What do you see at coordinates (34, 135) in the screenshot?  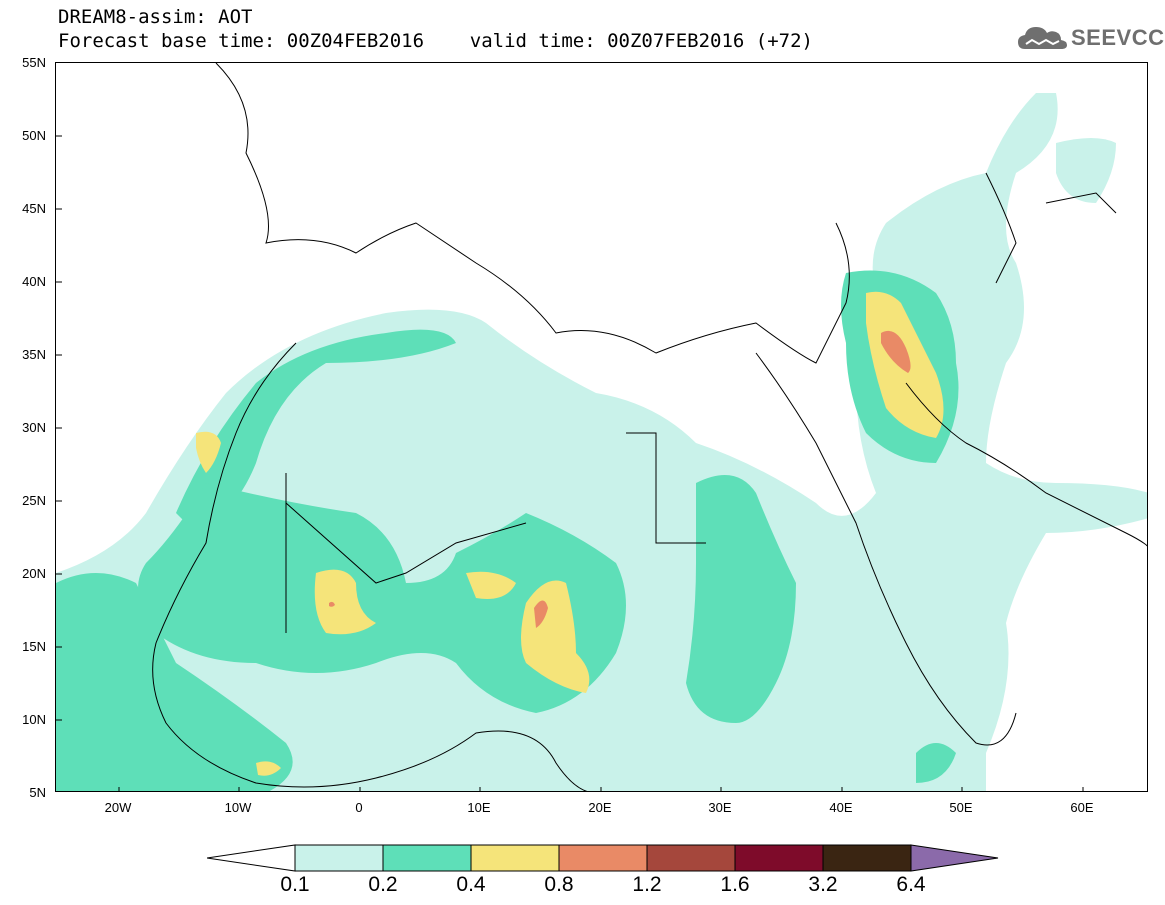 I see `lat-label: 50N` at bounding box center [34, 135].